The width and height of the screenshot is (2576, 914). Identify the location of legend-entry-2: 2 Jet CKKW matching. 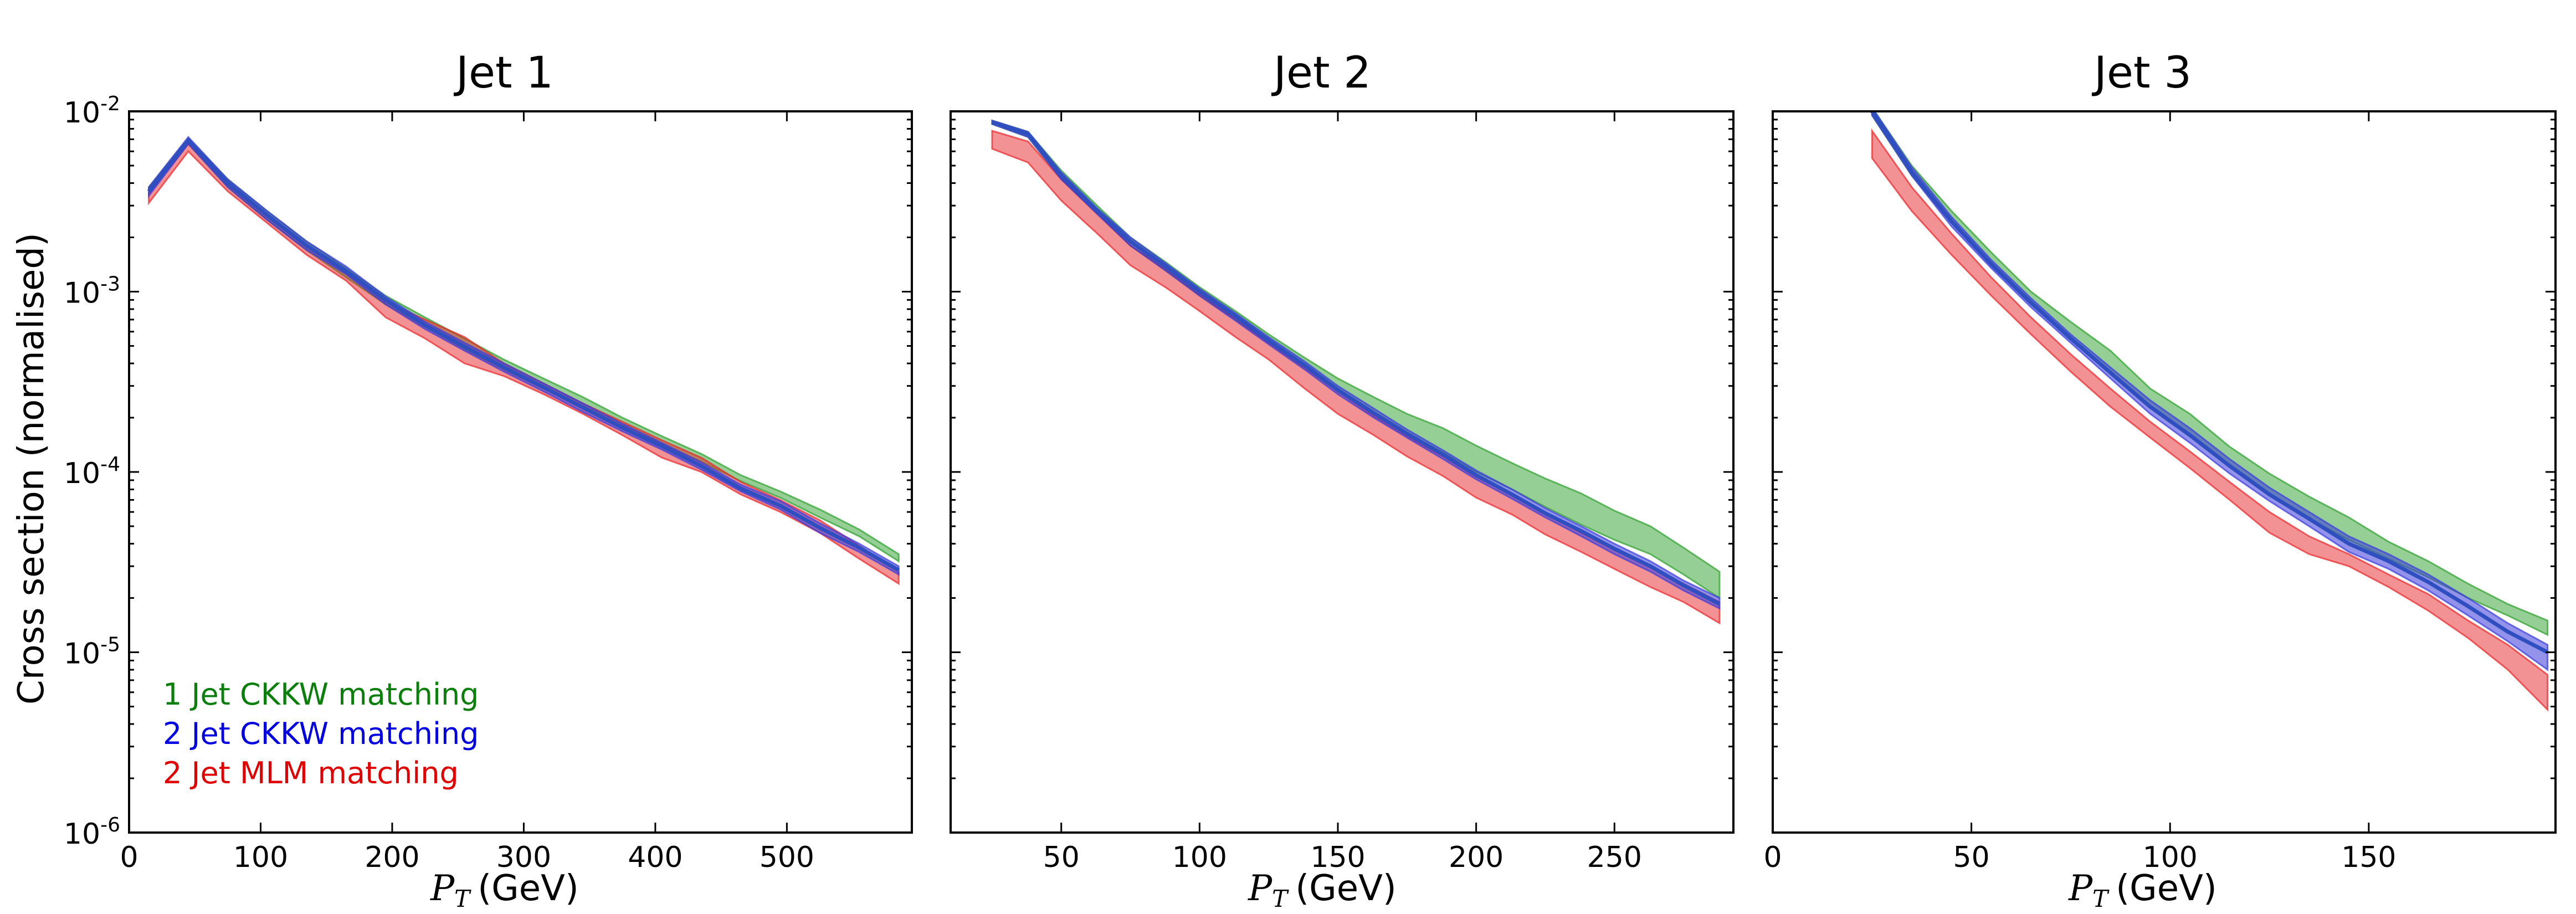
(321, 734).